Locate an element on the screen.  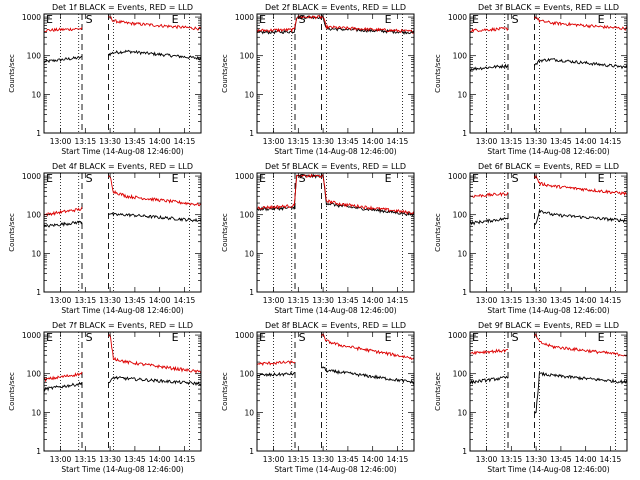
chart-title: Det 5f BLACK = Events, RED = LLD is located at coordinates (335, 166).